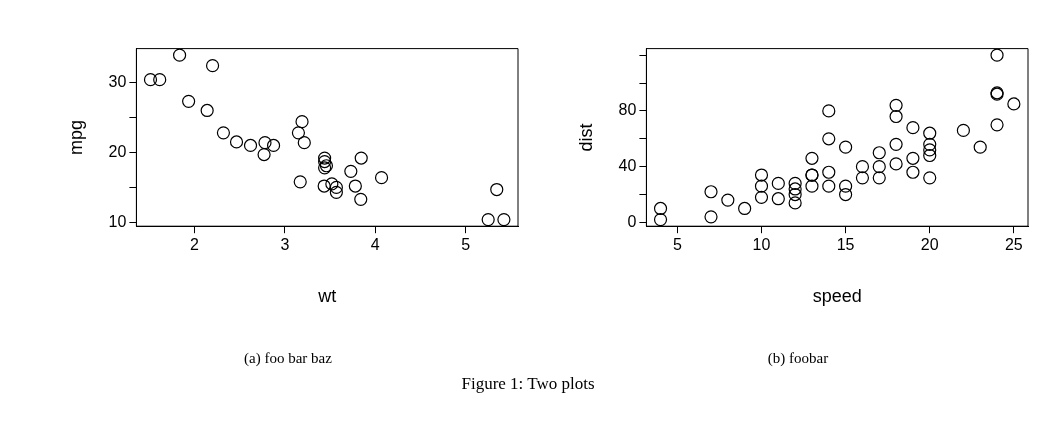 This screenshot has height=424, width=1040. Describe the element at coordinates (288, 358) in the screenshot. I see `text: (a) foo bar baz` at that location.